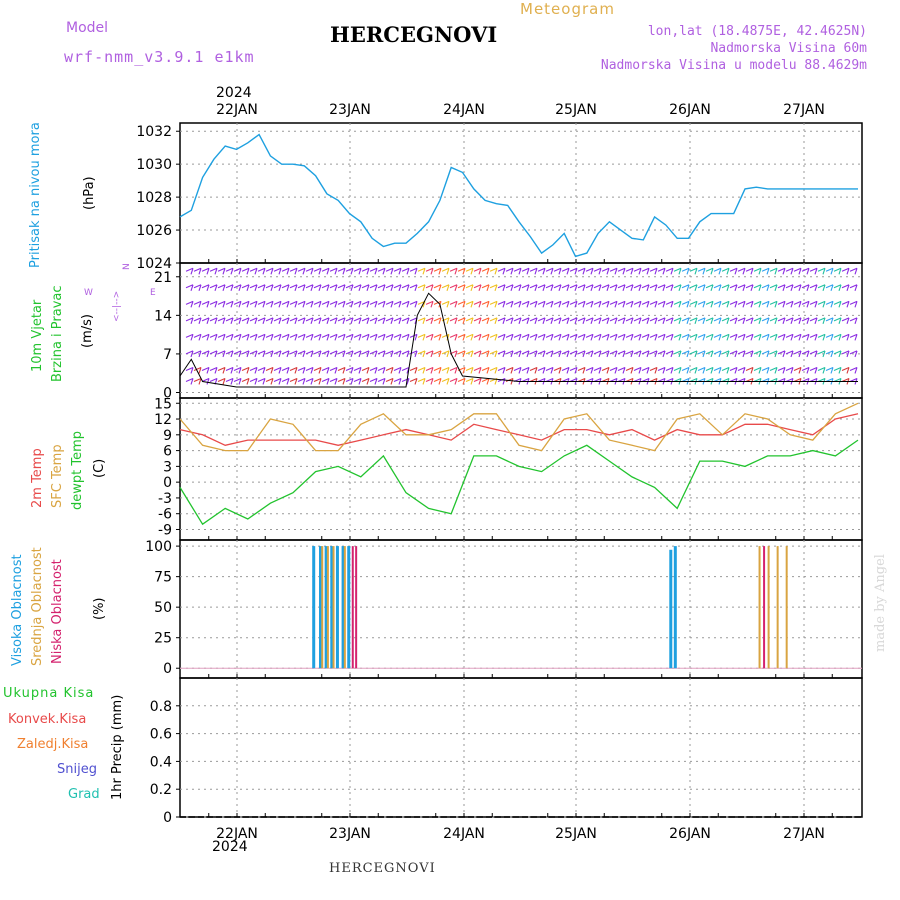 The width and height of the screenshot is (900, 900). I want to click on y-tick-label: -9, so click(165, 530).